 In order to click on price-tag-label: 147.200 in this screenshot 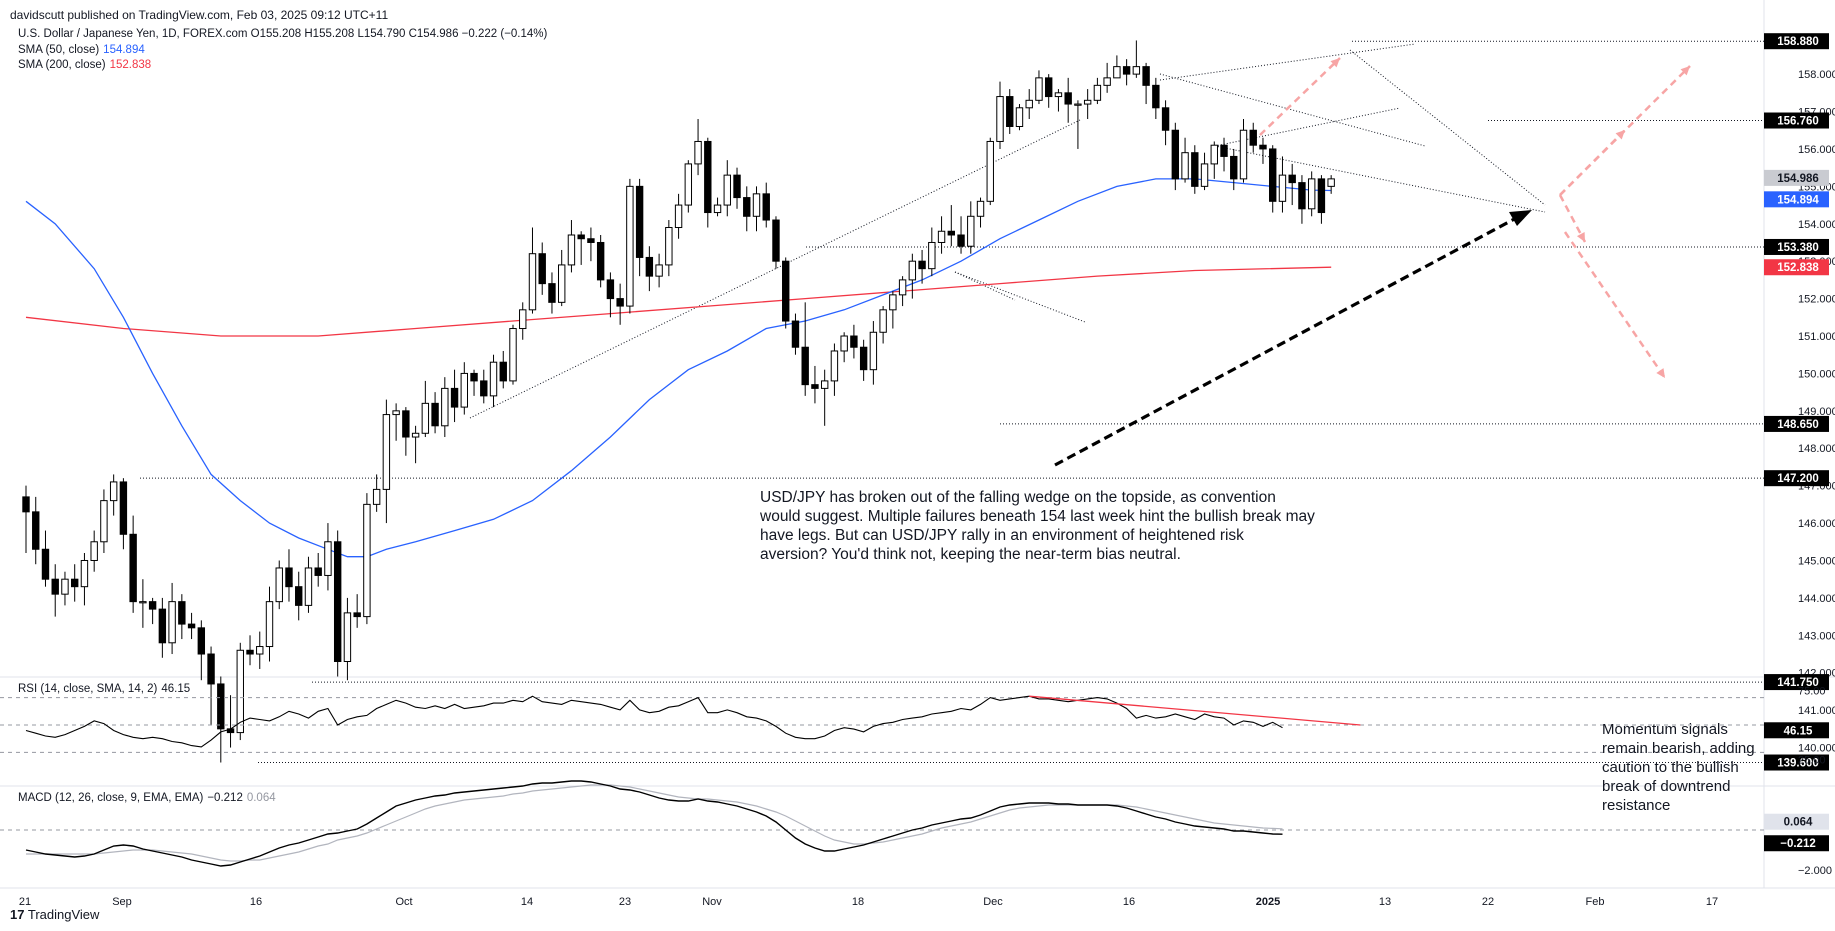, I will do `click(1798, 479)`.